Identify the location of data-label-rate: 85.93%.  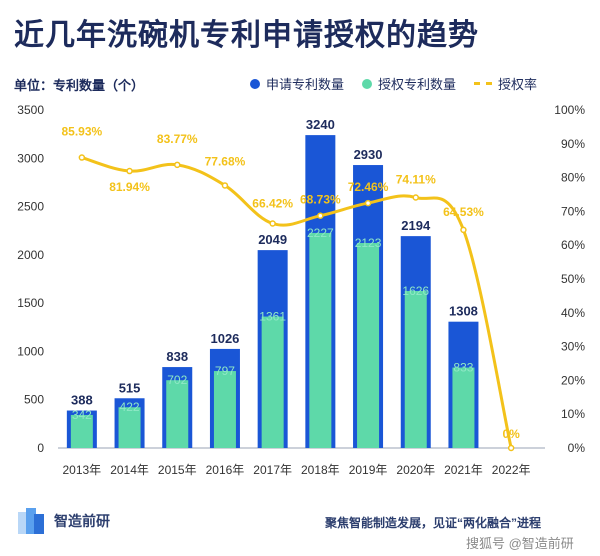
(81, 132).